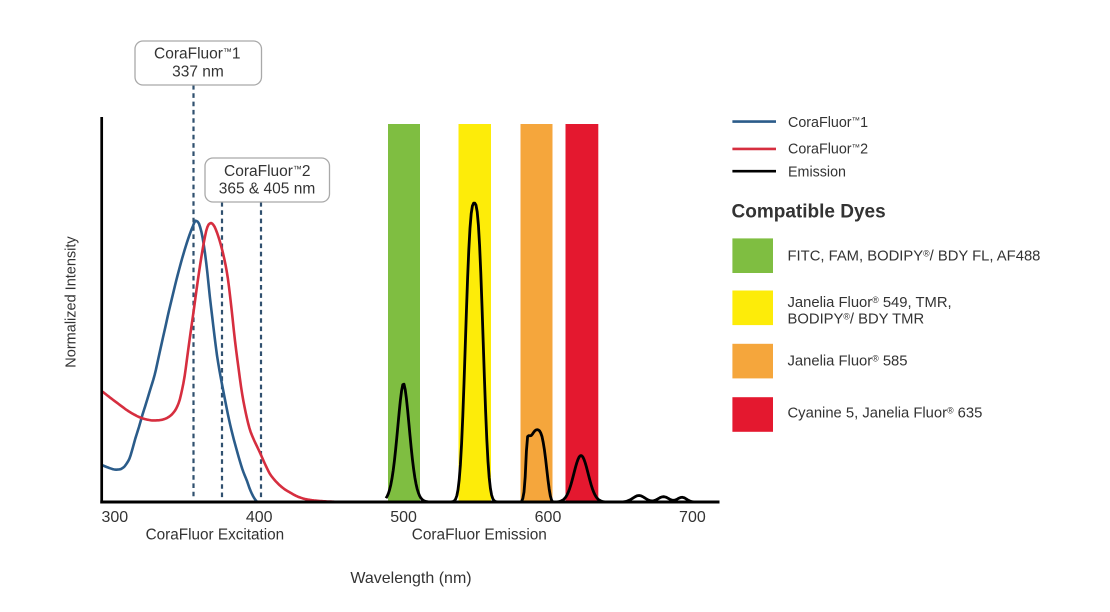 The width and height of the screenshot is (1110, 612). What do you see at coordinates (259, 517) in the screenshot?
I see `svg-text: 400` at bounding box center [259, 517].